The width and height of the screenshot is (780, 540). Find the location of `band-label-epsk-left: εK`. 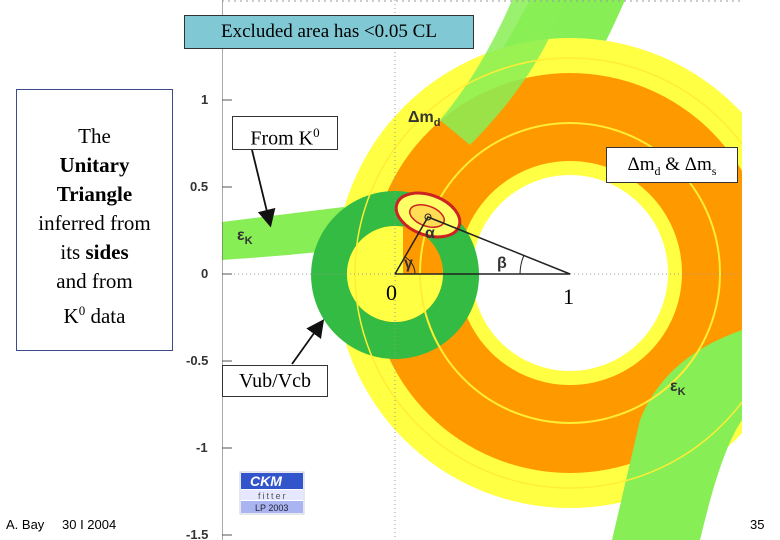

band-label-epsk-left: εK is located at coordinates (245, 237).